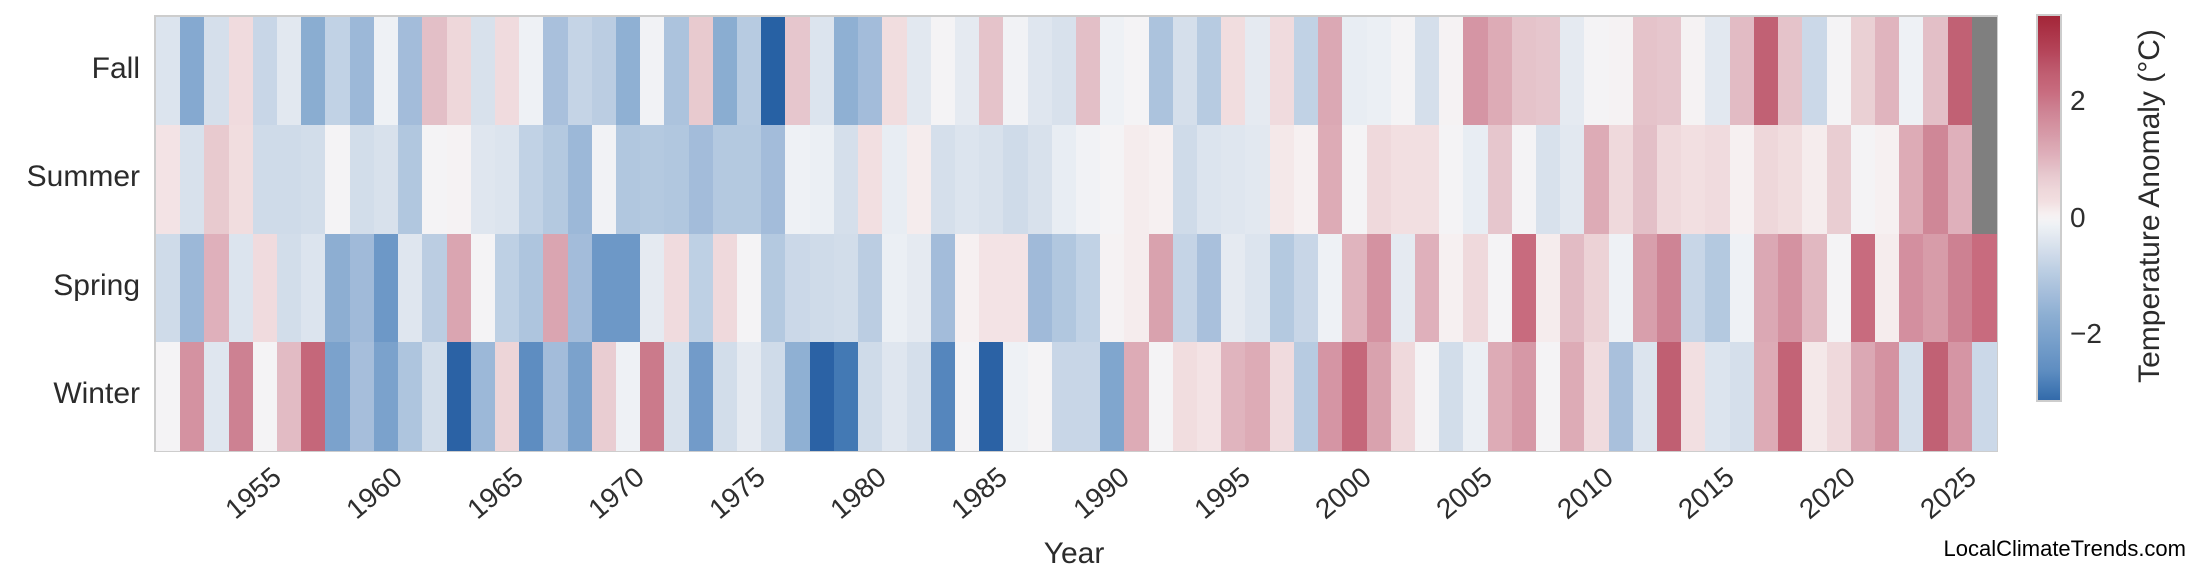 The width and height of the screenshot is (2200, 585). Describe the element at coordinates (2086, 333) in the screenshot. I see `colorbar-tick--2: −2` at that location.